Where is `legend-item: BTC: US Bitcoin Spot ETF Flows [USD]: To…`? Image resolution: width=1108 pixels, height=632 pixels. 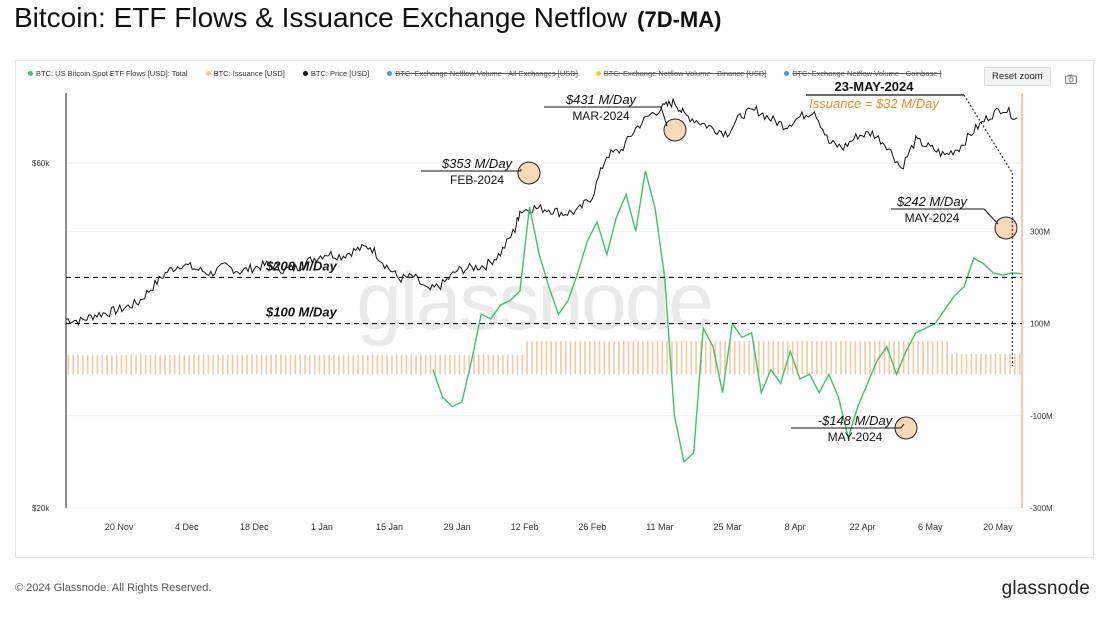 legend-item: BTC: US Bitcoin Spot ETF Flows [USD]: To… is located at coordinates (108, 73).